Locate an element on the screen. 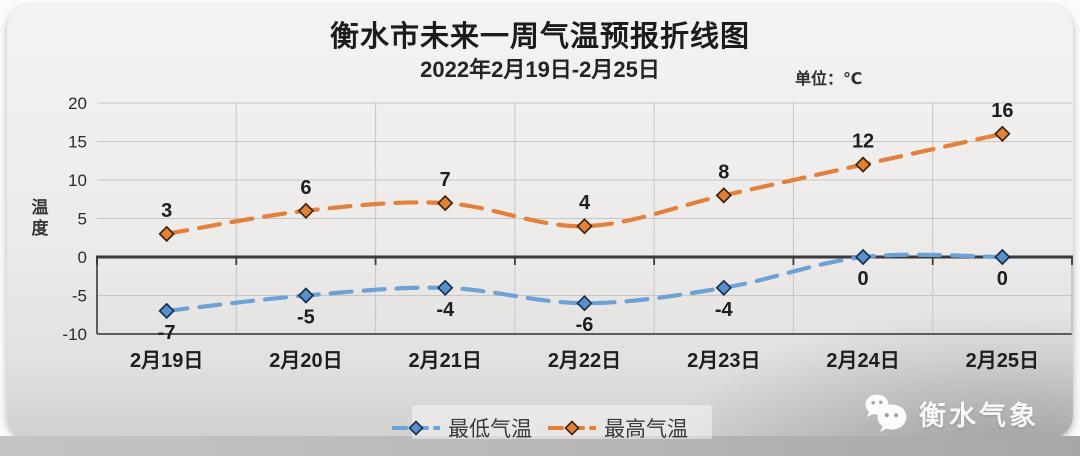 Image resolution: width=1080 pixels, height=456 pixels. chart-title: 衡水市未来一周气温预报折线图 is located at coordinates (539, 37).